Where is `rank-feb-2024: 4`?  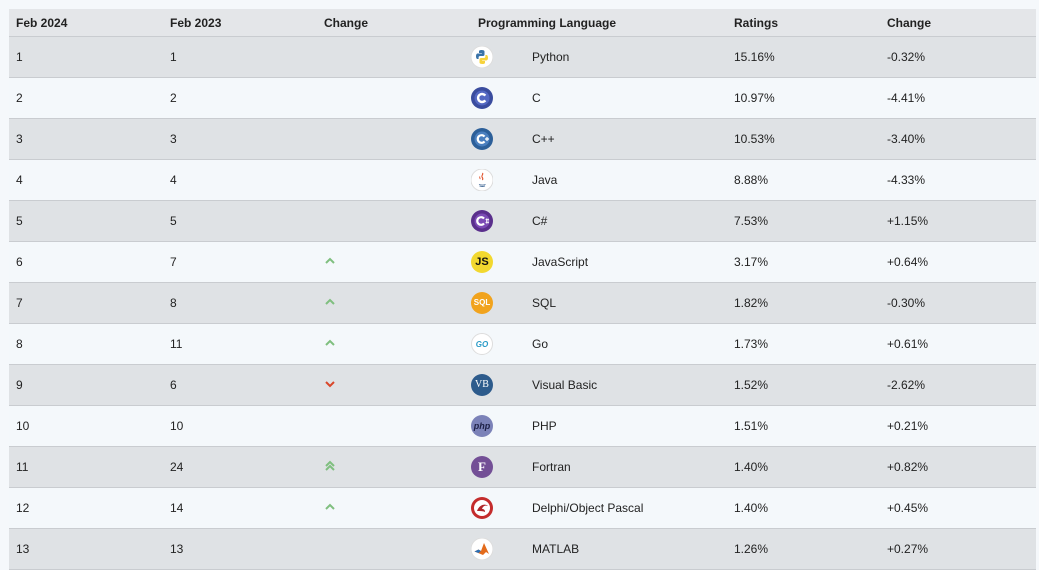
rank-feb-2024: 4 is located at coordinates (86, 180).